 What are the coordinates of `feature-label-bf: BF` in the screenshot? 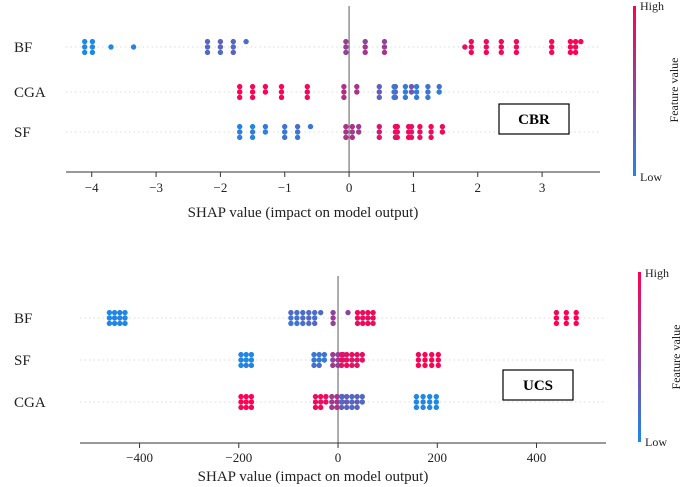 It's located at (23, 319).